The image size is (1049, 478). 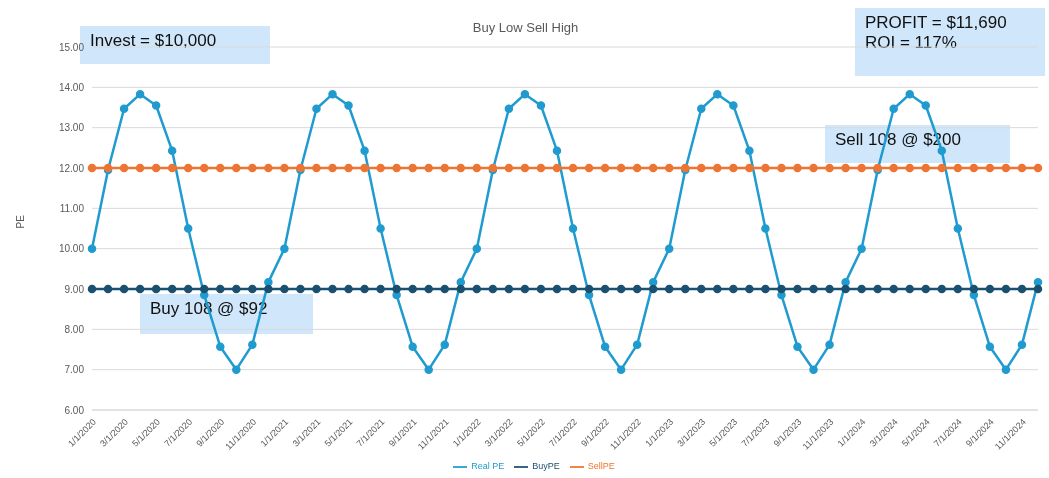 I want to click on legend-label: BuyPE, so click(x=546, y=466).